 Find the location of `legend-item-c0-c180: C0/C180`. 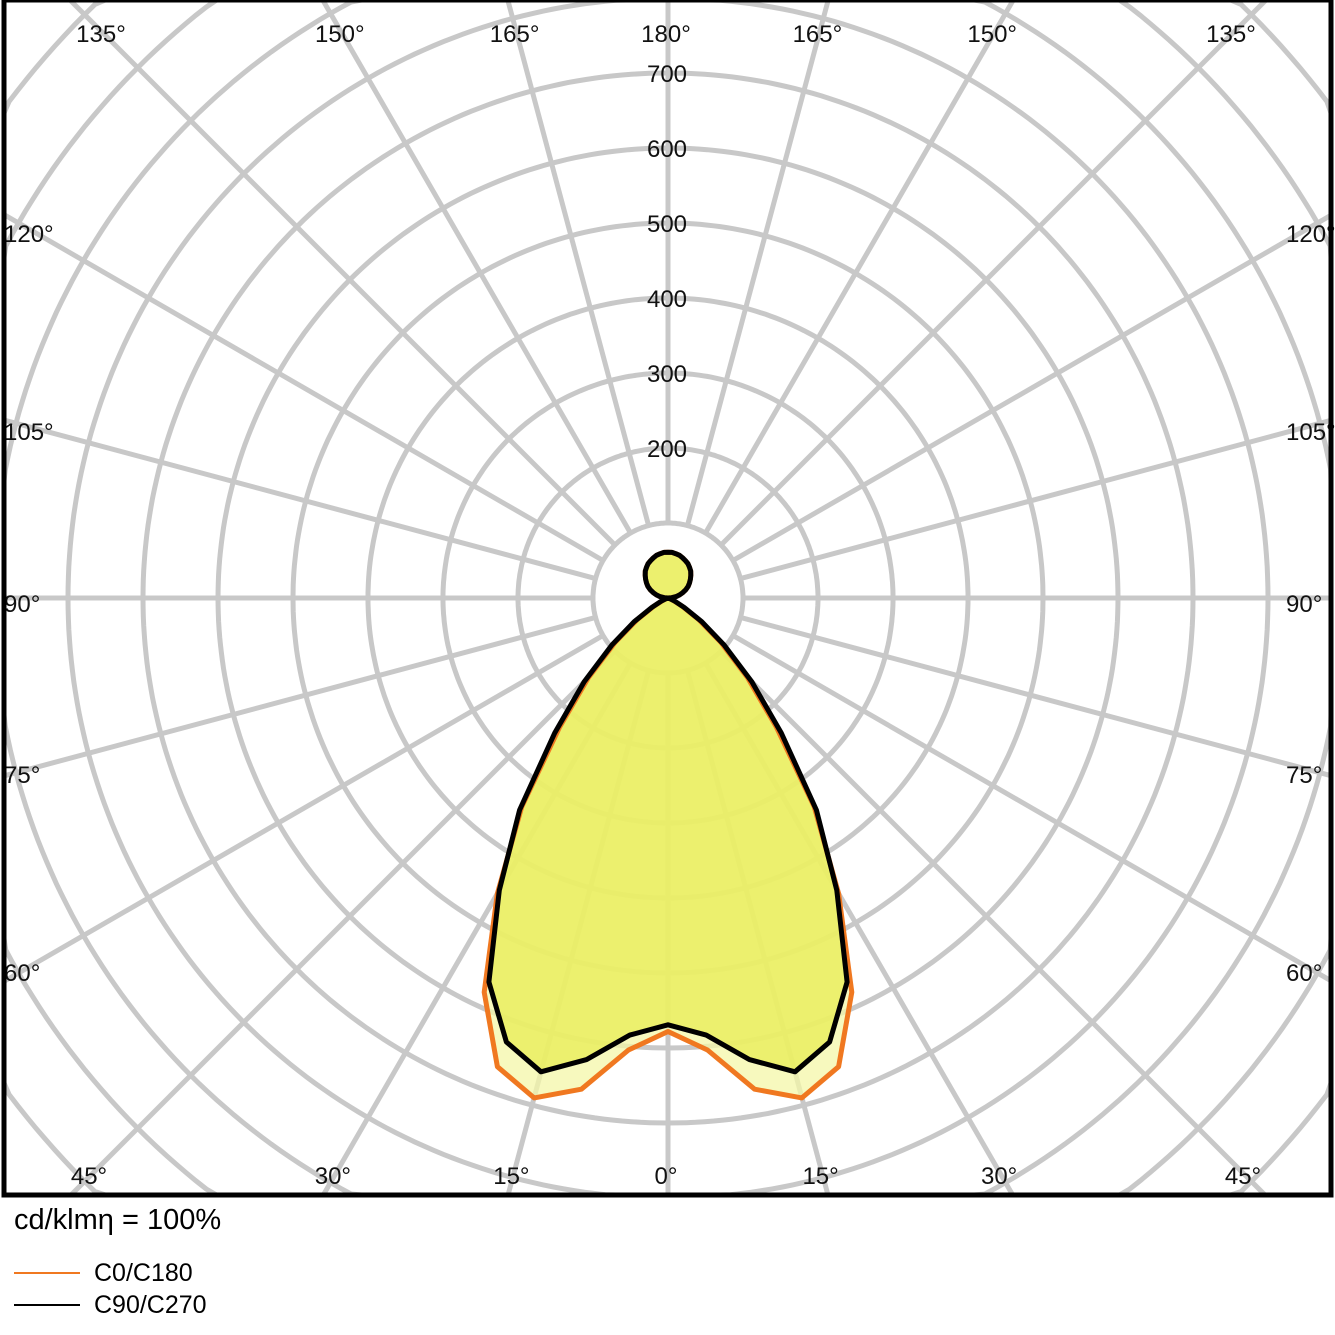

legend-item-c0-c180: C0/C180 is located at coordinates (103, 1273).